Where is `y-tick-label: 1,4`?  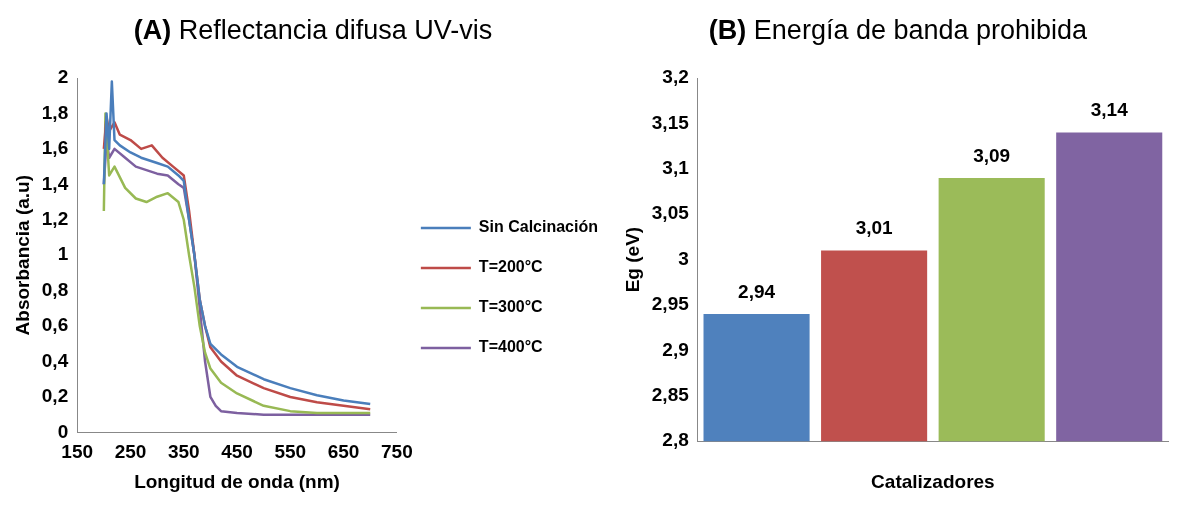 y-tick-label: 1,4 is located at coordinates (55, 183).